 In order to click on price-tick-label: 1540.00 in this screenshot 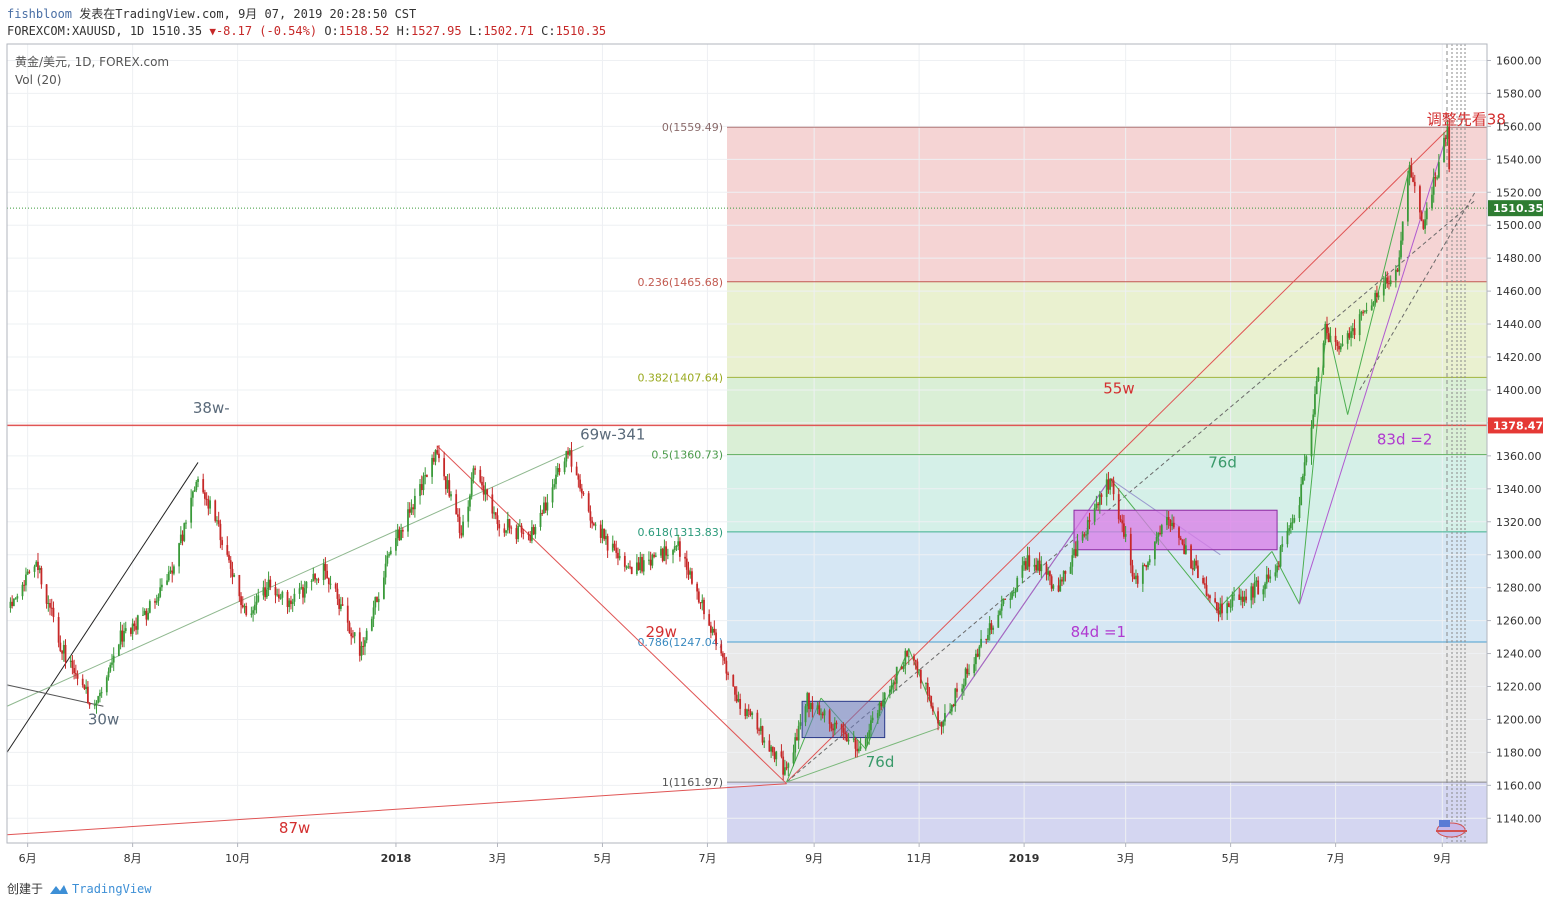, I will do `click(1519, 159)`.